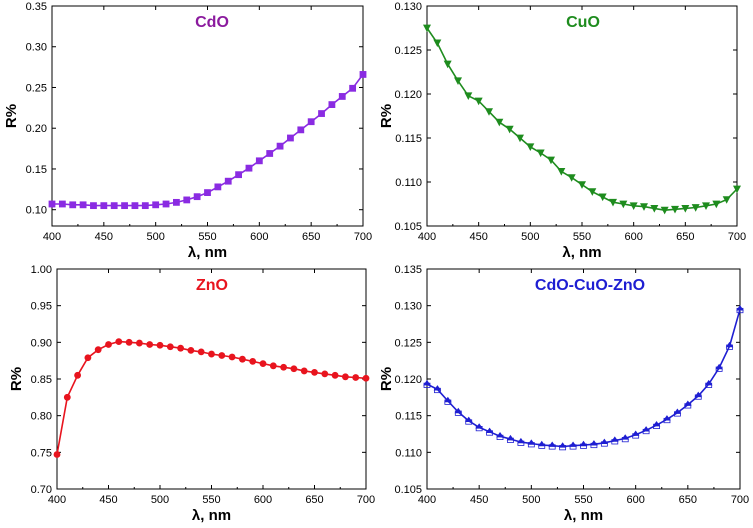 The height and width of the screenshot is (528, 753). What do you see at coordinates (590, 285) in the screenshot?
I see `chart-title: CdO-CuO-ZnO` at bounding box center [590, 285].